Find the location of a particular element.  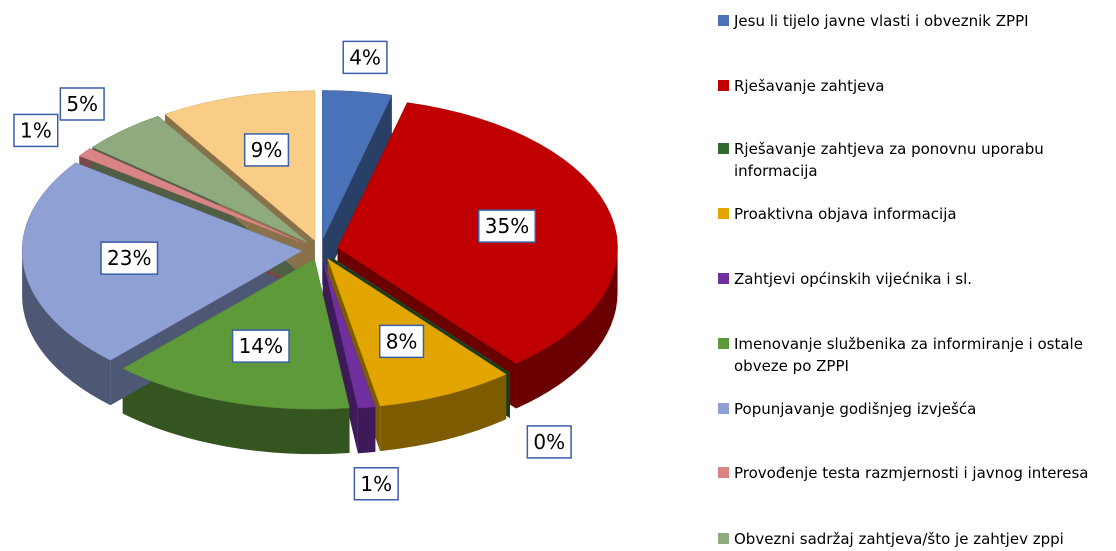

legend-label: Popunjavanje godišnjeg izvješća is located at coordinates (855, 409).